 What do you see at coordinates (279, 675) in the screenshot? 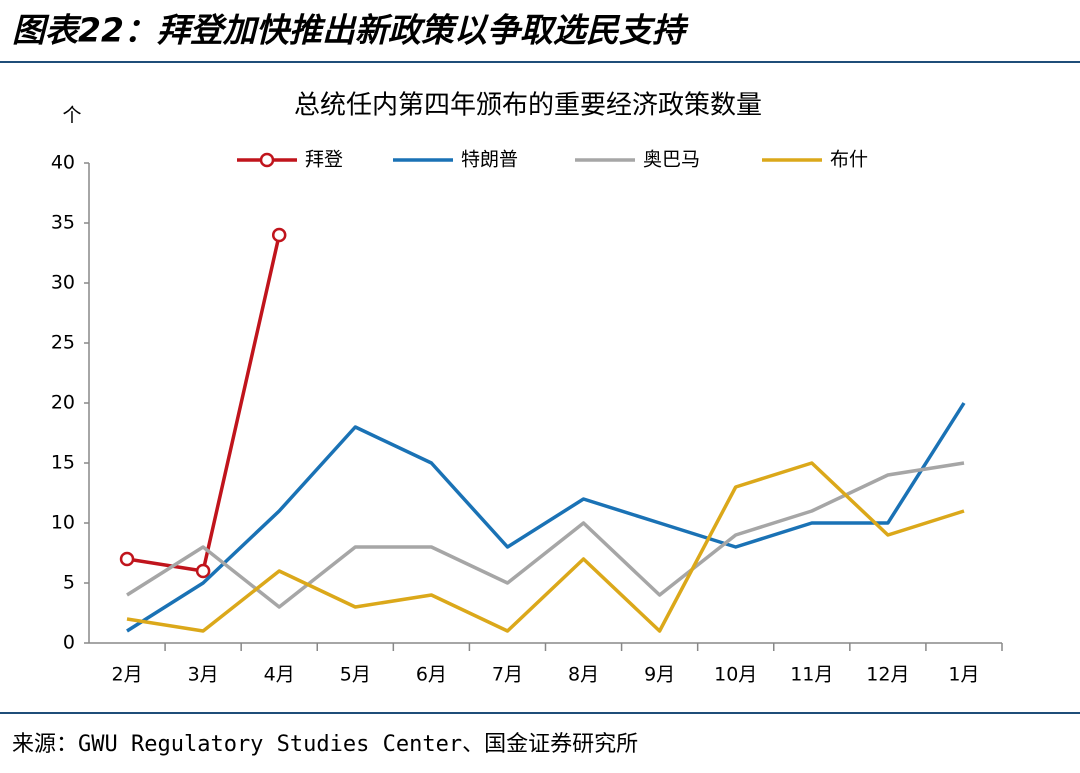
I see `x-tick-label: 4月` at bounding box center [279, 675].